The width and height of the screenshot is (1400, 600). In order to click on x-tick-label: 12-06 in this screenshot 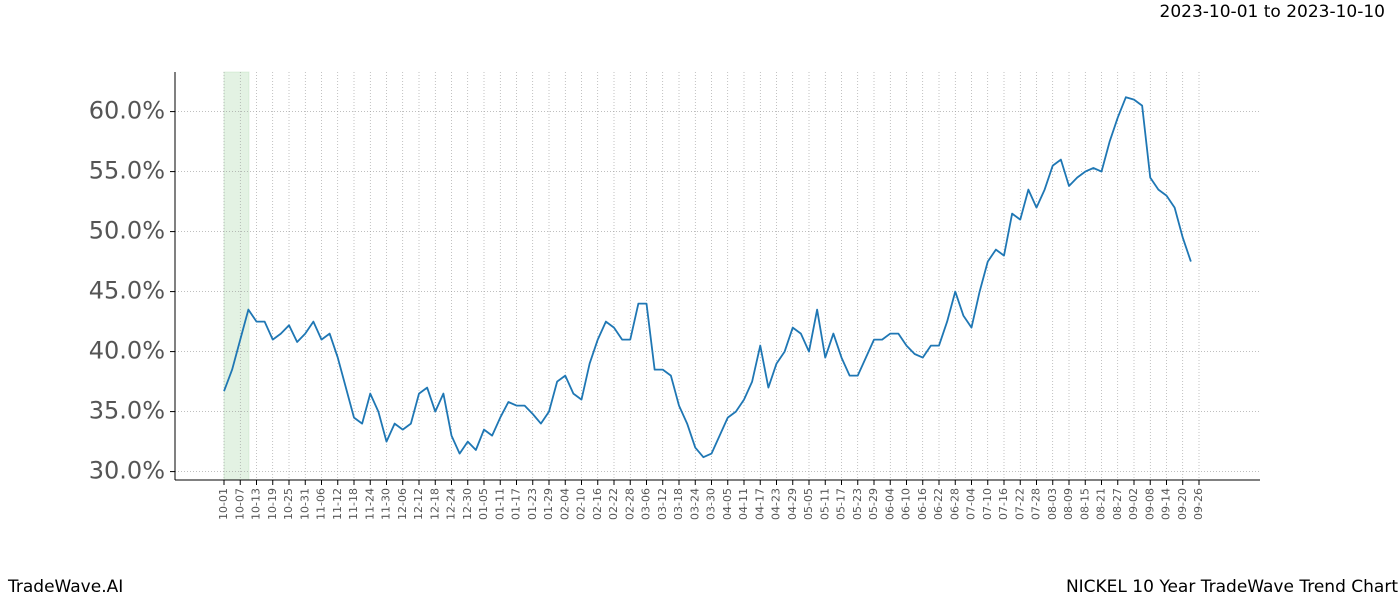, I will do `click(402, 504)`.